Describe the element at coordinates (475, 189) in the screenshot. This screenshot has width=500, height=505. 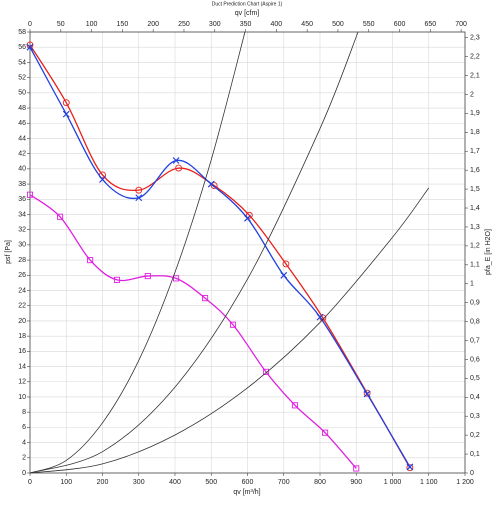
I see `y2-tick-label: 1,5` at that location.